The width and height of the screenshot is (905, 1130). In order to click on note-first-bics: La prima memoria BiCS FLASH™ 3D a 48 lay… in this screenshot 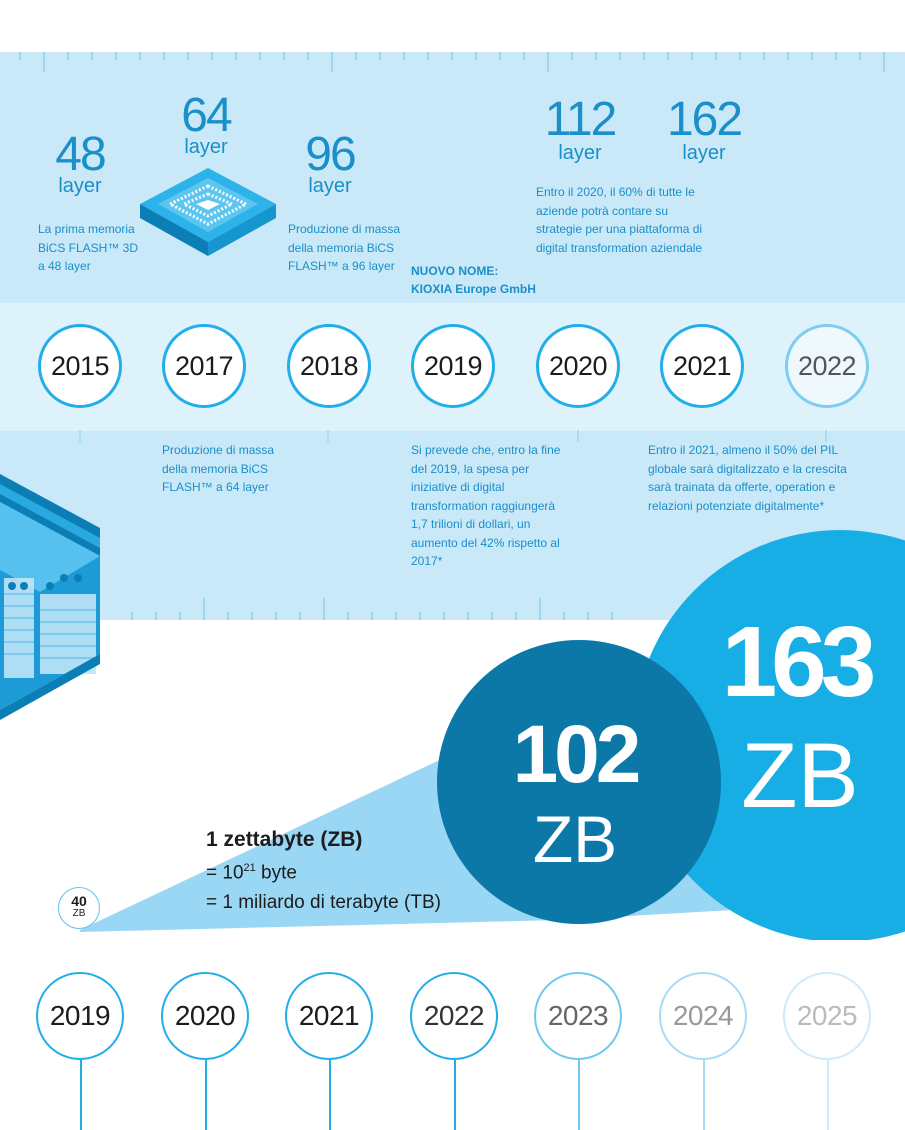, I will do `click(88, 247)`.